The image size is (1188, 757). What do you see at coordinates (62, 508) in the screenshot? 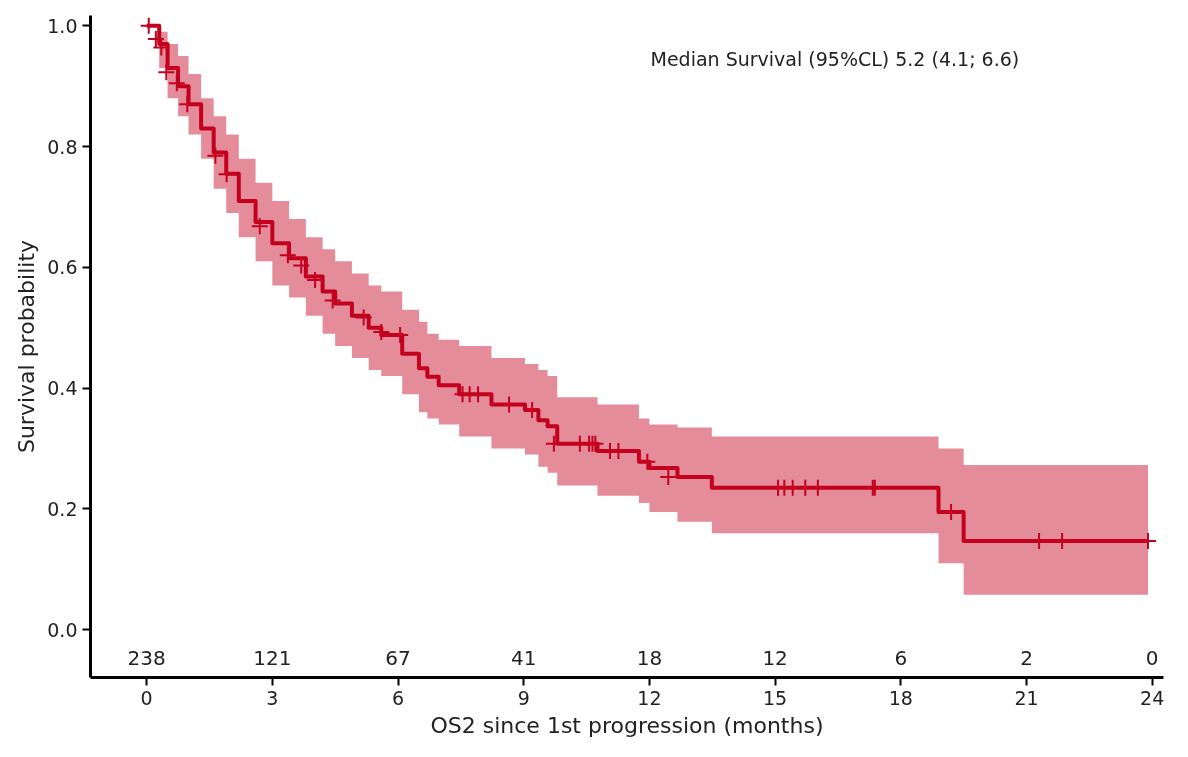
I see `y-tick-label: 0.2` at bounding box center [62, 508].